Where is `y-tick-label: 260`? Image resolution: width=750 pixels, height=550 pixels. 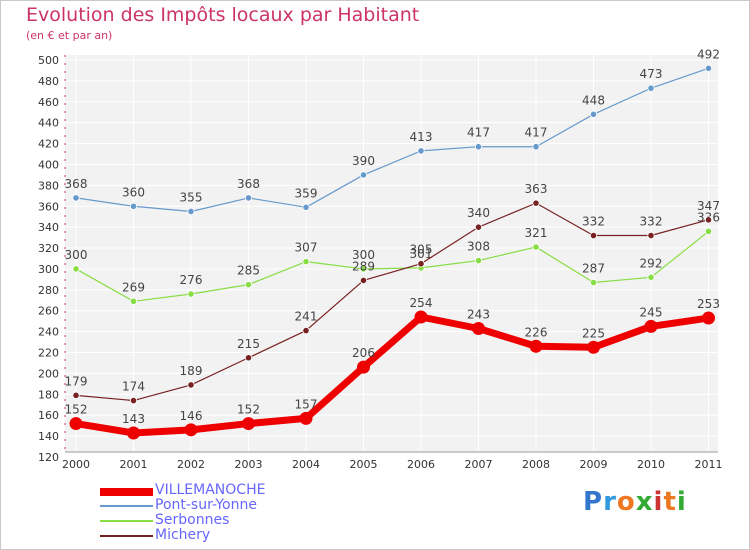
y-tick-label: 260 is located at coordinates (48, 311).